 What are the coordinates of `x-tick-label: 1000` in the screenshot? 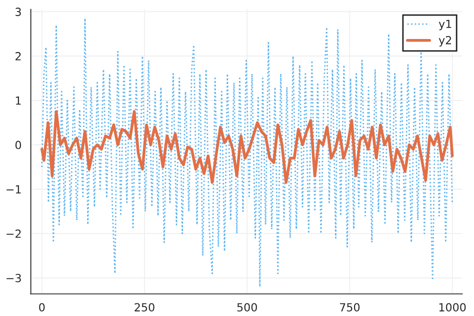 It's located at (452, 307).